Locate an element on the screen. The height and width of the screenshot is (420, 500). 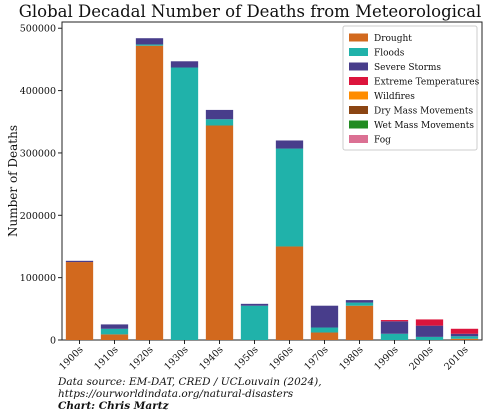
x-tick-label: 2000s is located at coordinates (421, 358).